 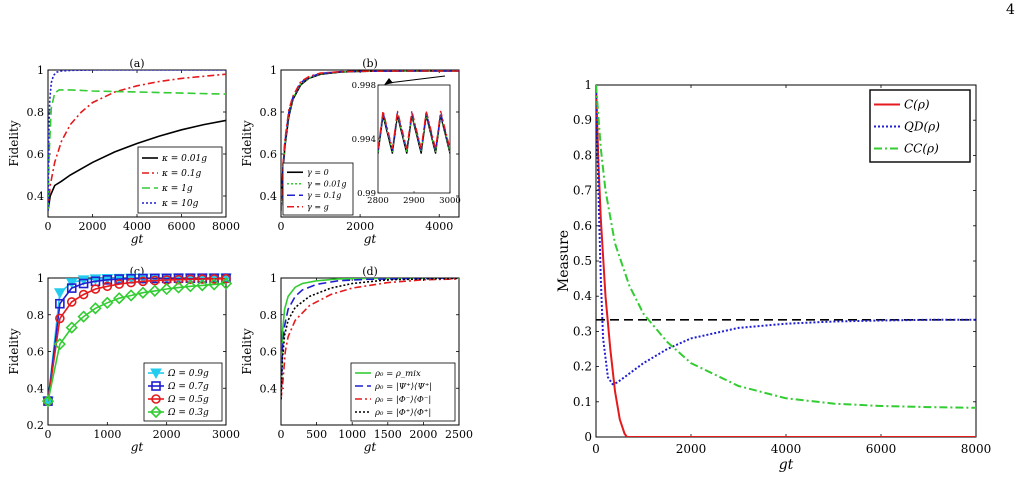 What do you see at coordinates (582, 120) in the screenshot?
I see `y-tick-label: 0.9` at bounding box center [582, 120].